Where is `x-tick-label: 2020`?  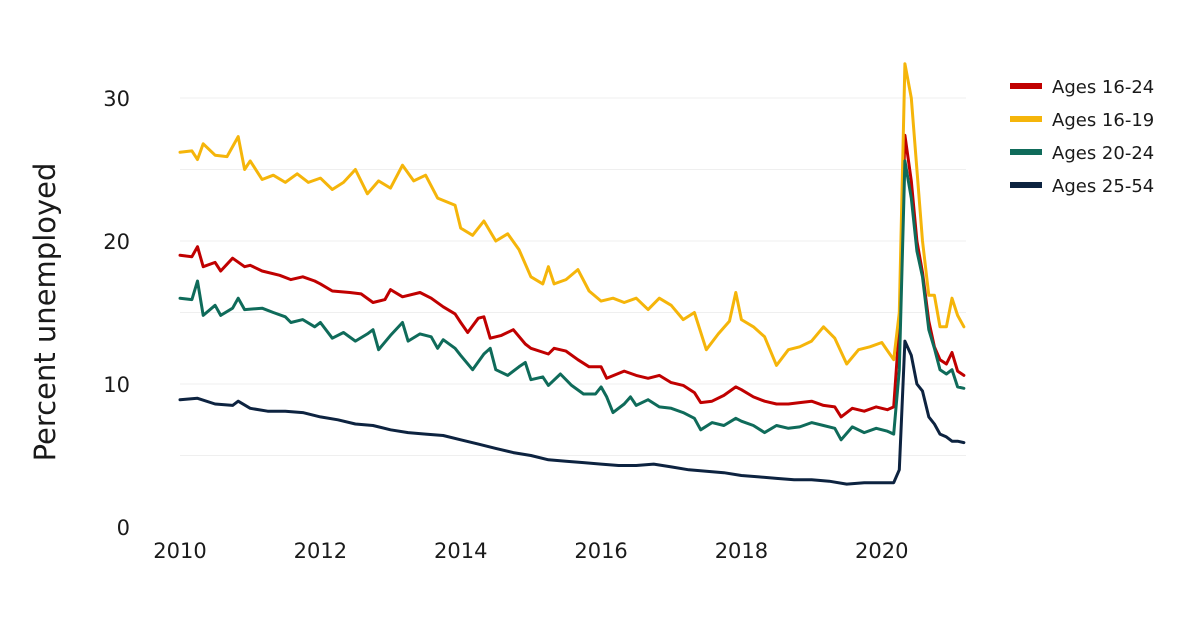
x-tick-label: 2020 is located at coordinates (881, 551).